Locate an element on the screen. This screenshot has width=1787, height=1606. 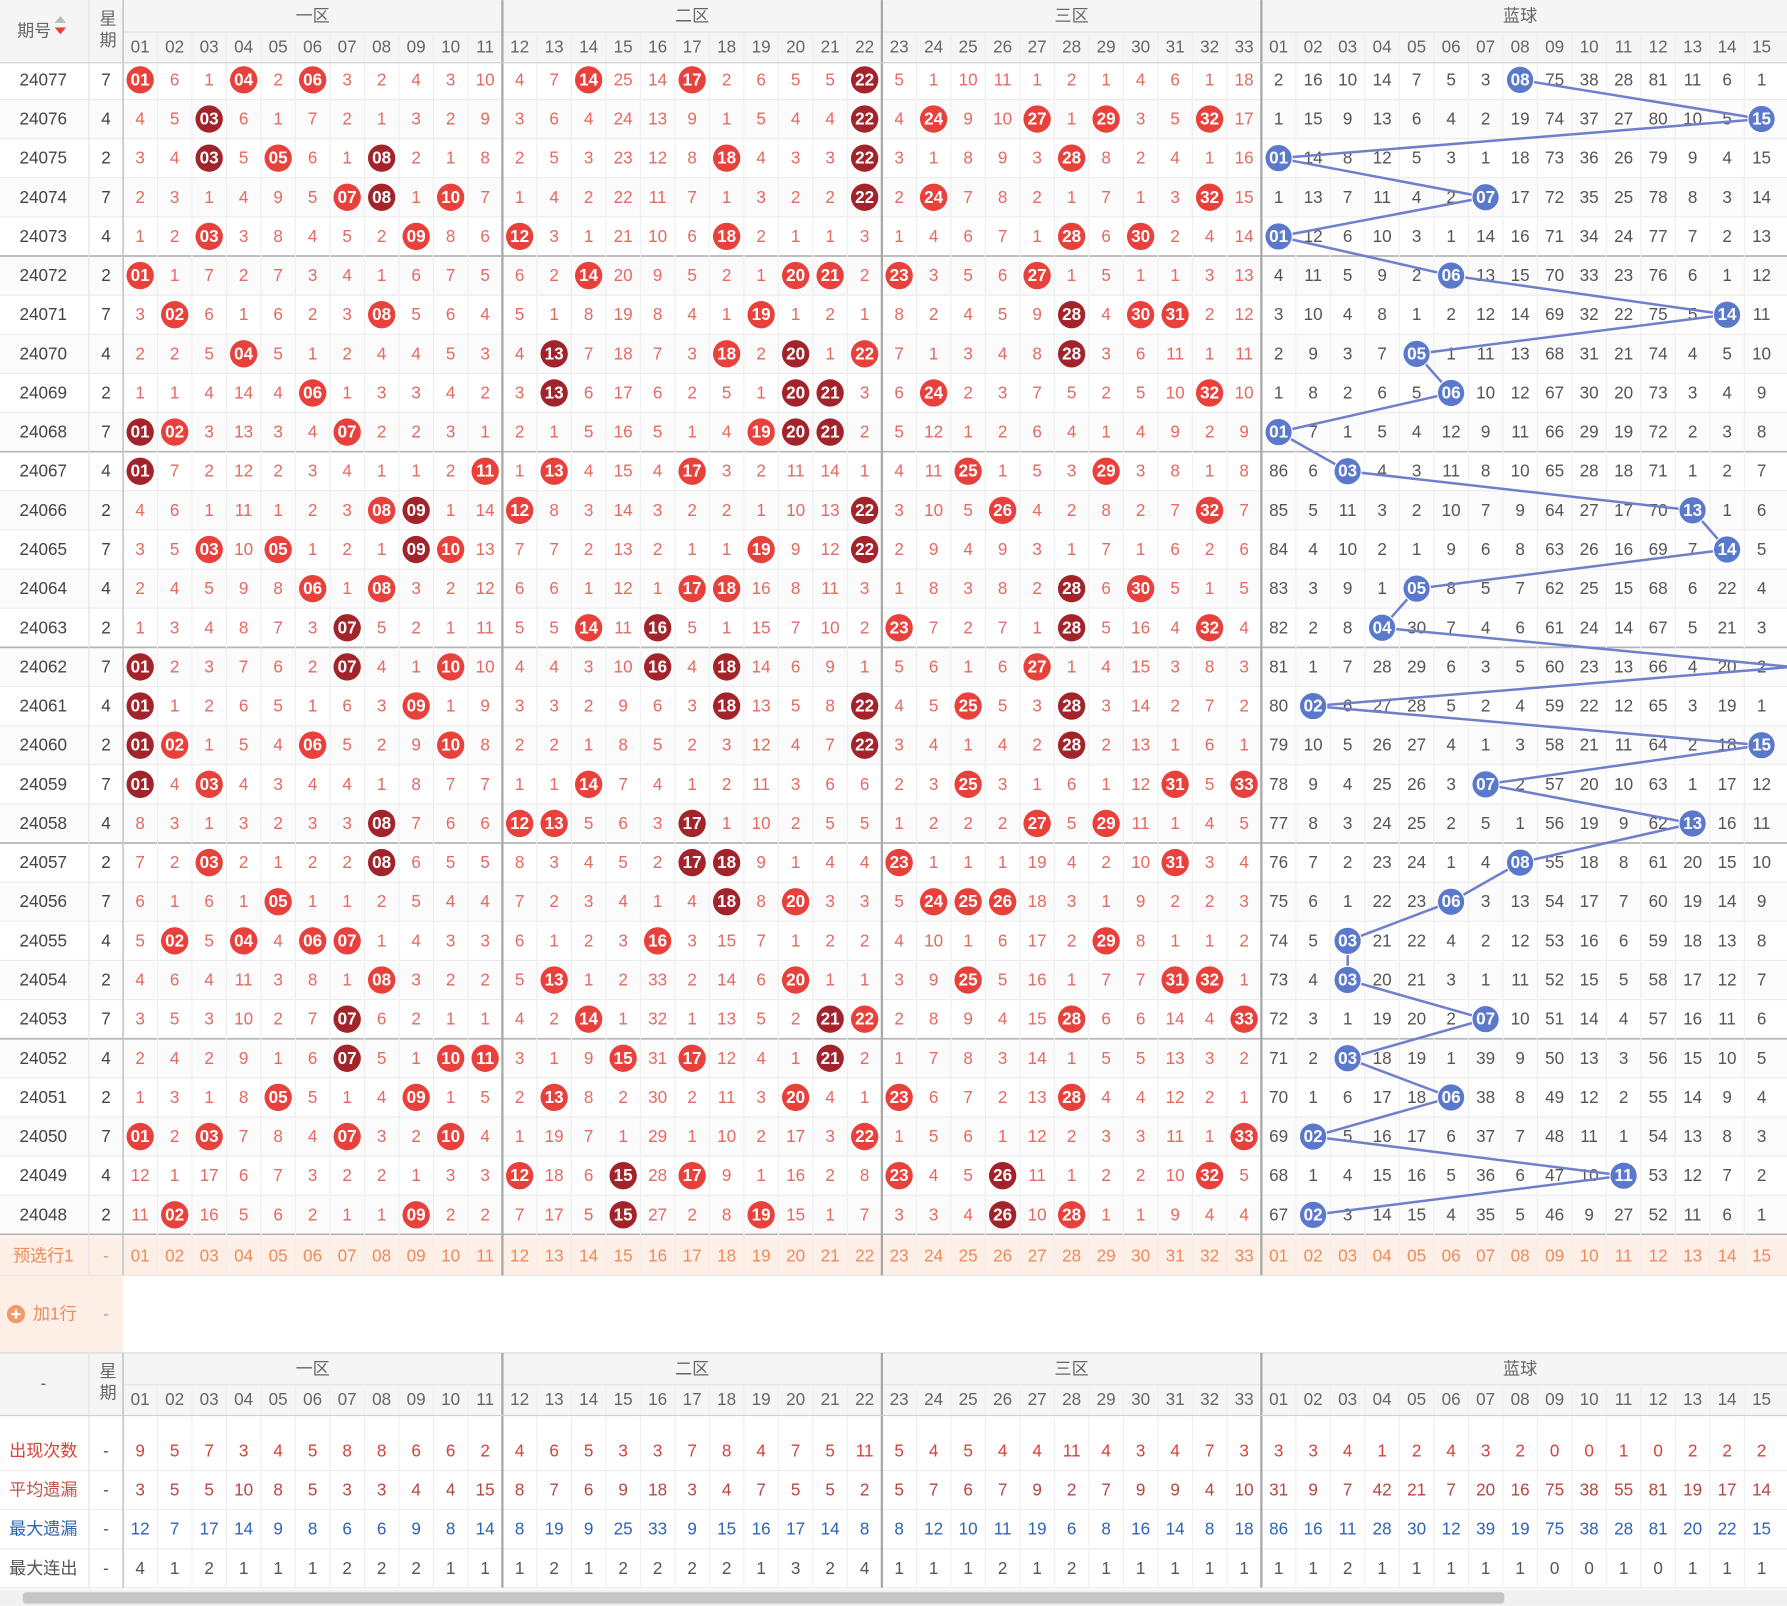
omission: 14 is located at coordinates (1623, 627).